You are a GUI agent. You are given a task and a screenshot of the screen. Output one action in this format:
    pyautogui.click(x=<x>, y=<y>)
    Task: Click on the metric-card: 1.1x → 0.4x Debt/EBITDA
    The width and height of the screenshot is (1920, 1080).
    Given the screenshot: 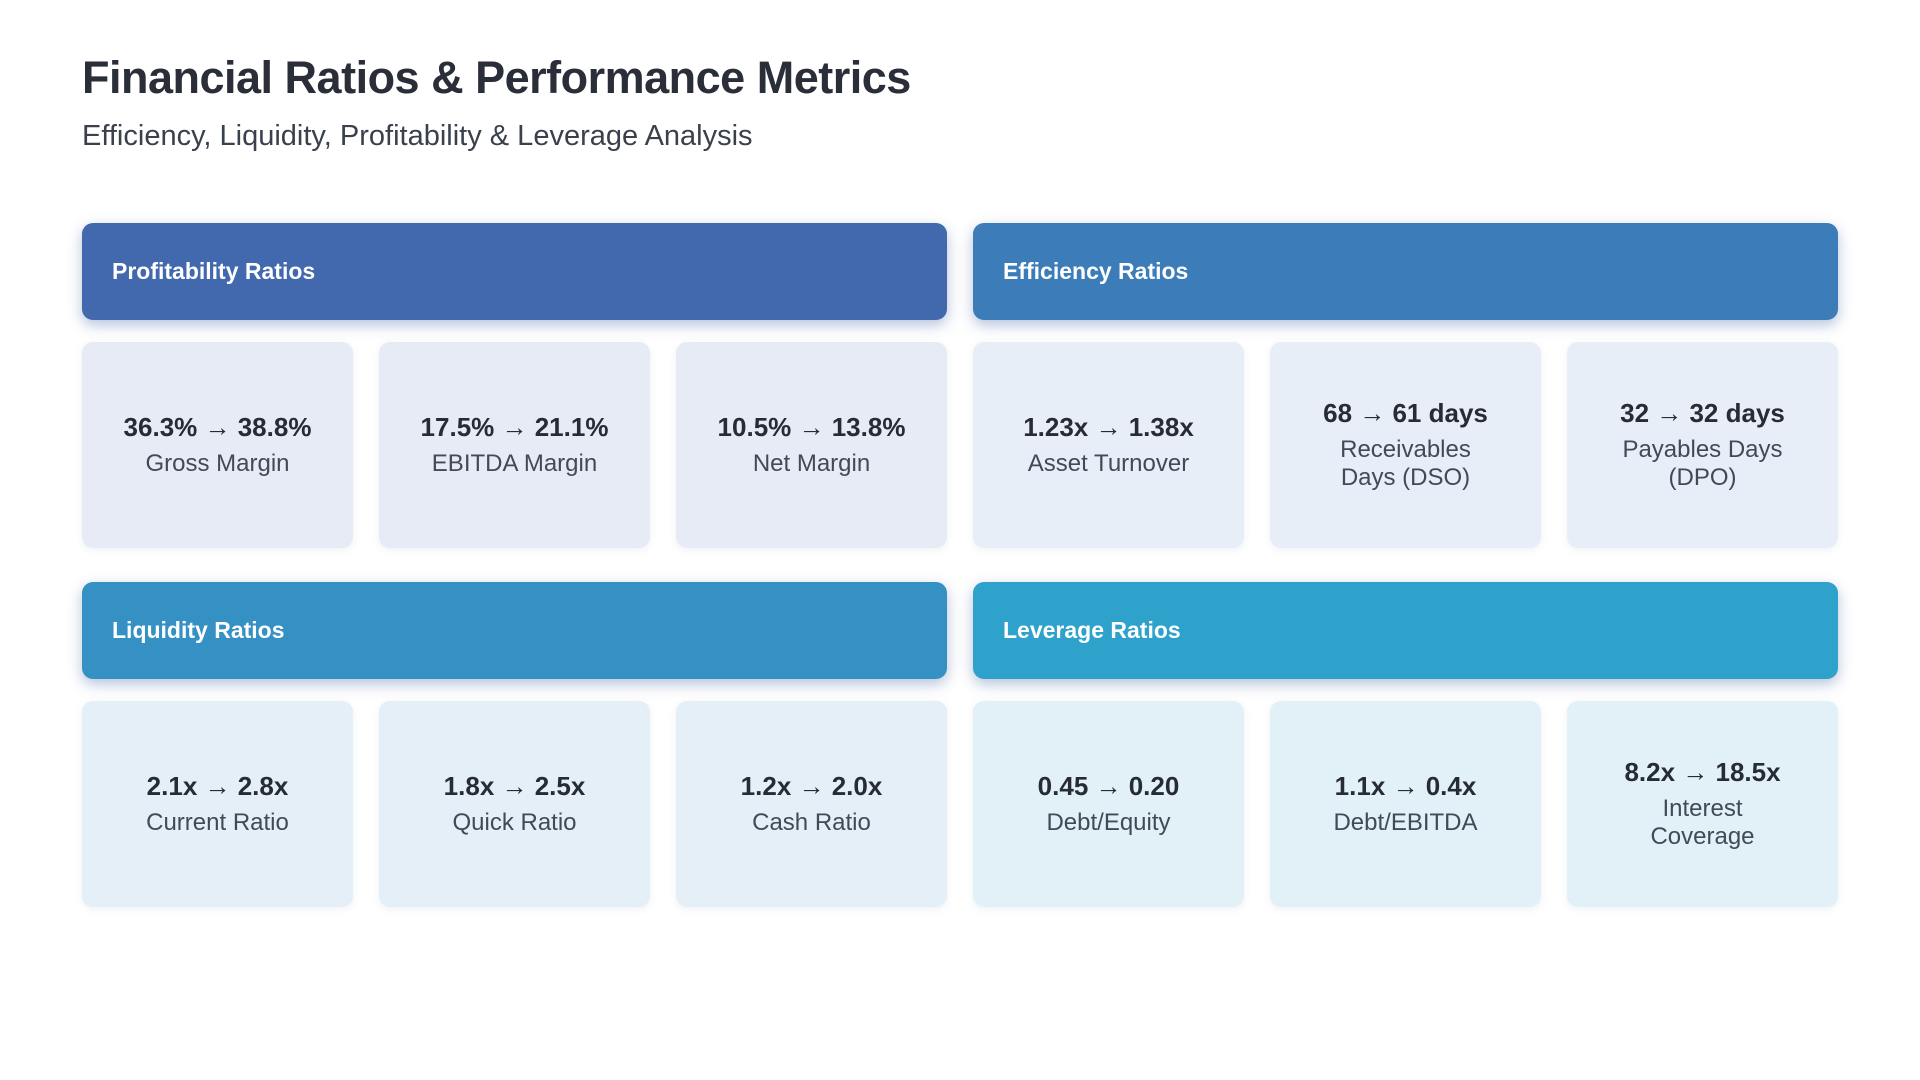 What is the action you would take?
    pyautogui.click(x=1405, y=804)
    